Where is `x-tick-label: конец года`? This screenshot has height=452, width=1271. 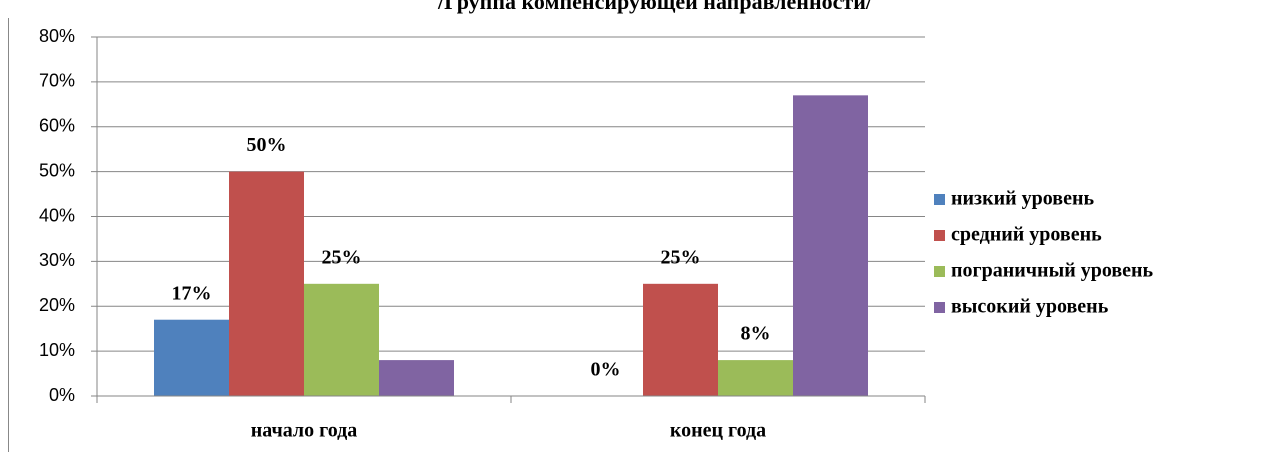 x-tick-label: конец года is located at coordinates (718, 431).